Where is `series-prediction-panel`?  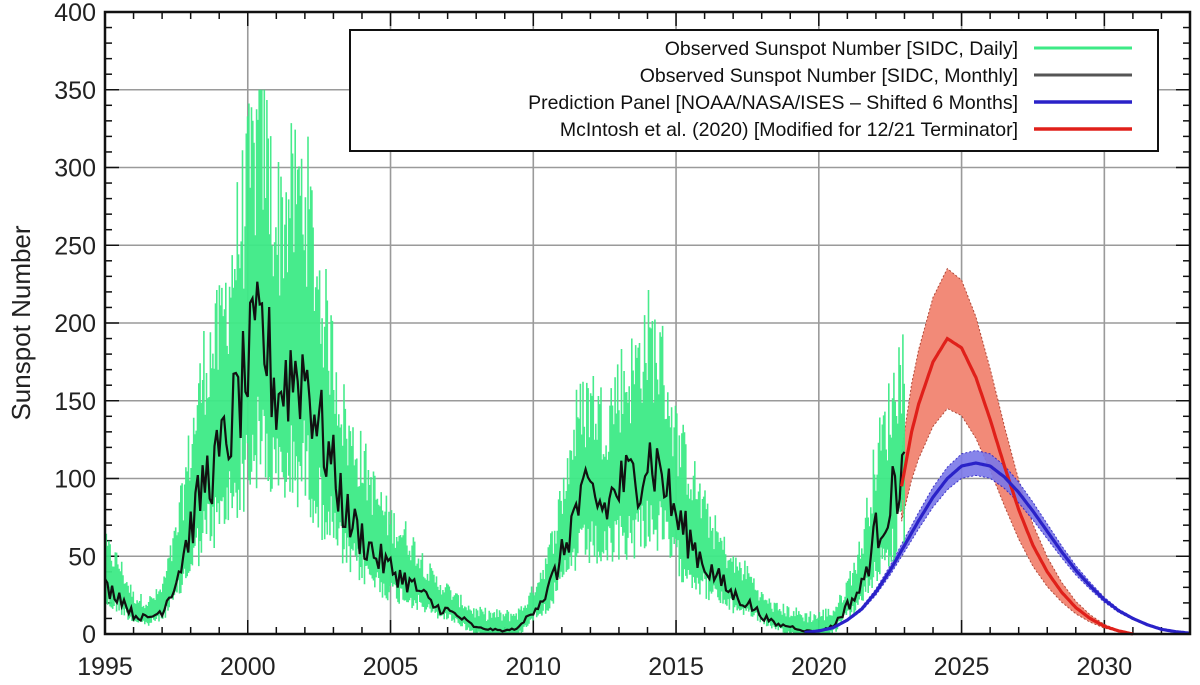
series-prediction-panel is located at coordinates (997, 548).